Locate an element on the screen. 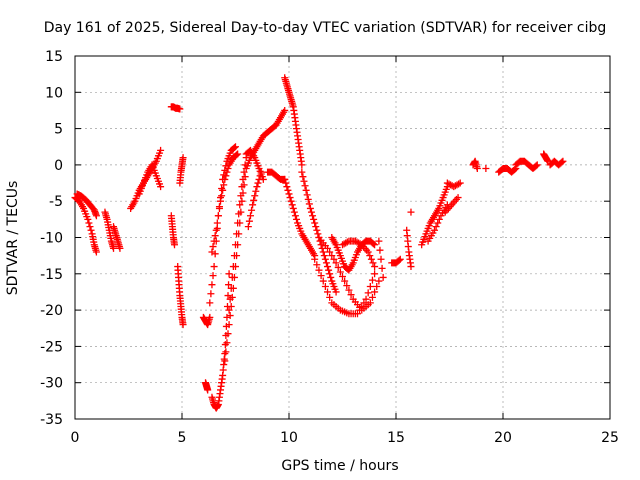 The image size is (640, 480). series-arc-y is located at coordinates (359, 254).